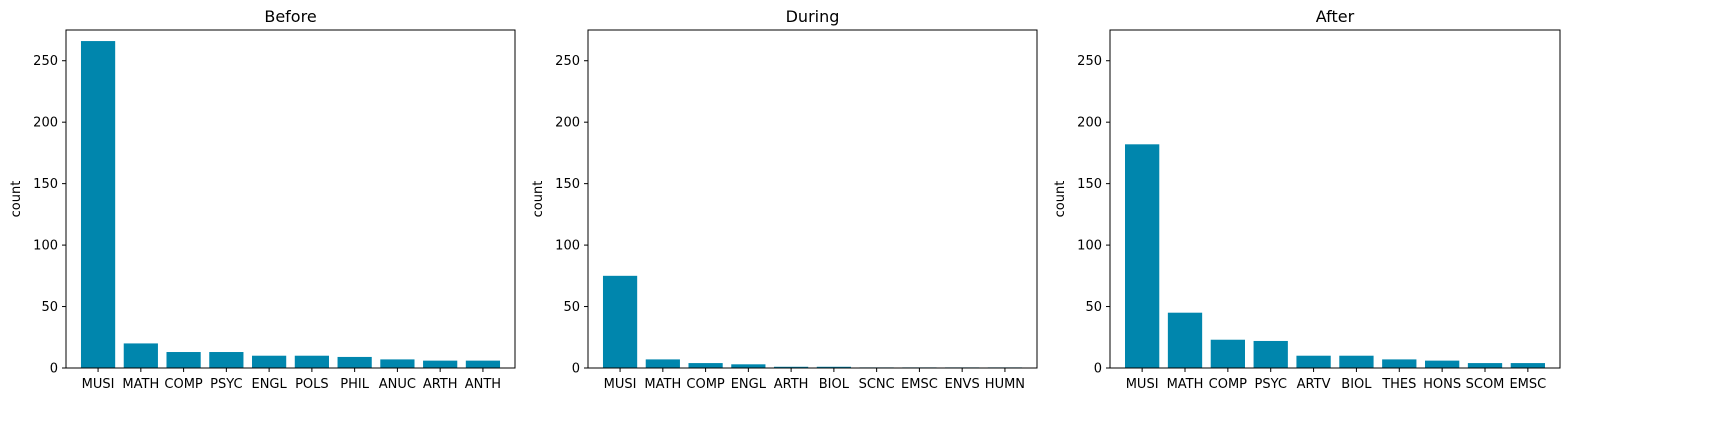  I want to click on chart-title: During, so click(813, 16).